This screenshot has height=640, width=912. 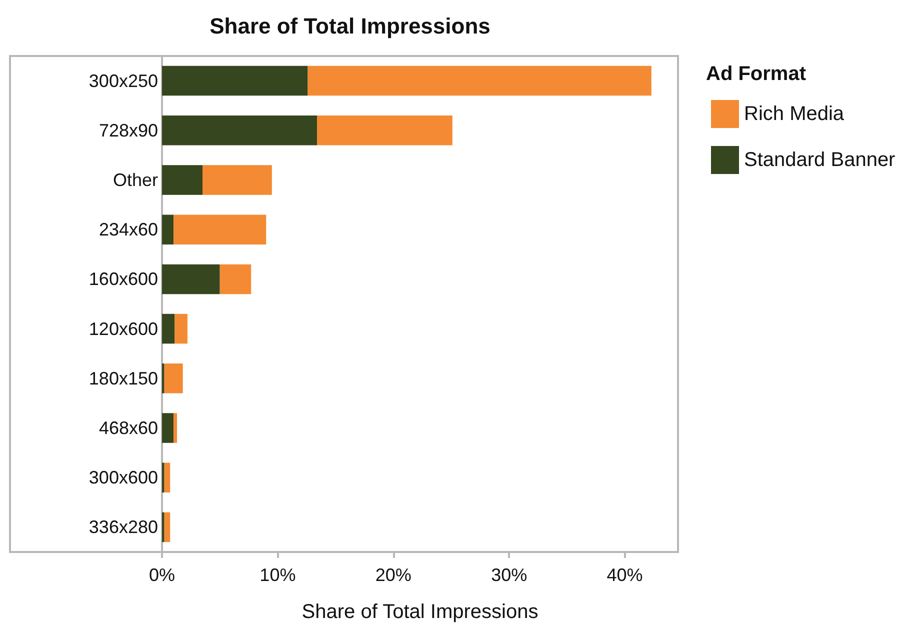 What do you see at coordinates (123, 328) in the screenshot?
I see `y-tick-label: 120x600` at bounding box center [123, 328].